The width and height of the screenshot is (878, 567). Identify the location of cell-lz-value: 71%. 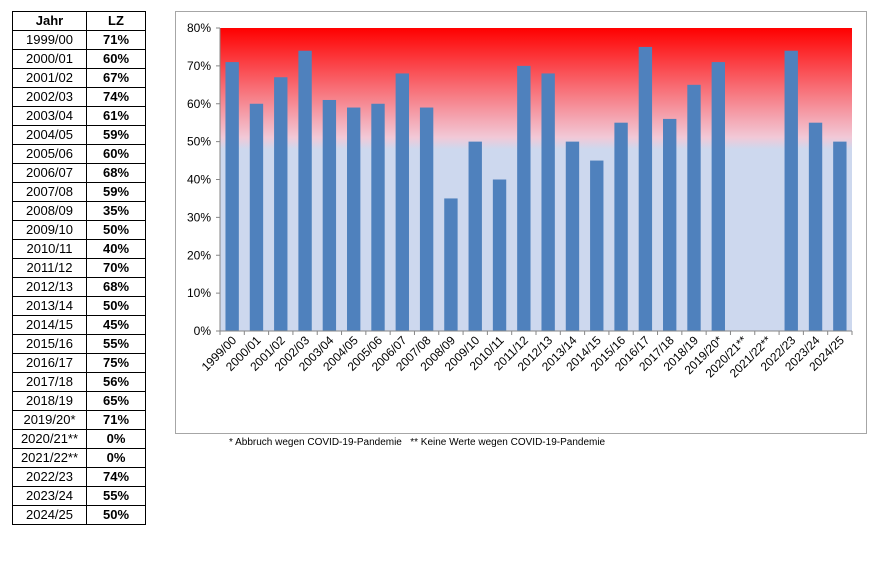
(116, 420).